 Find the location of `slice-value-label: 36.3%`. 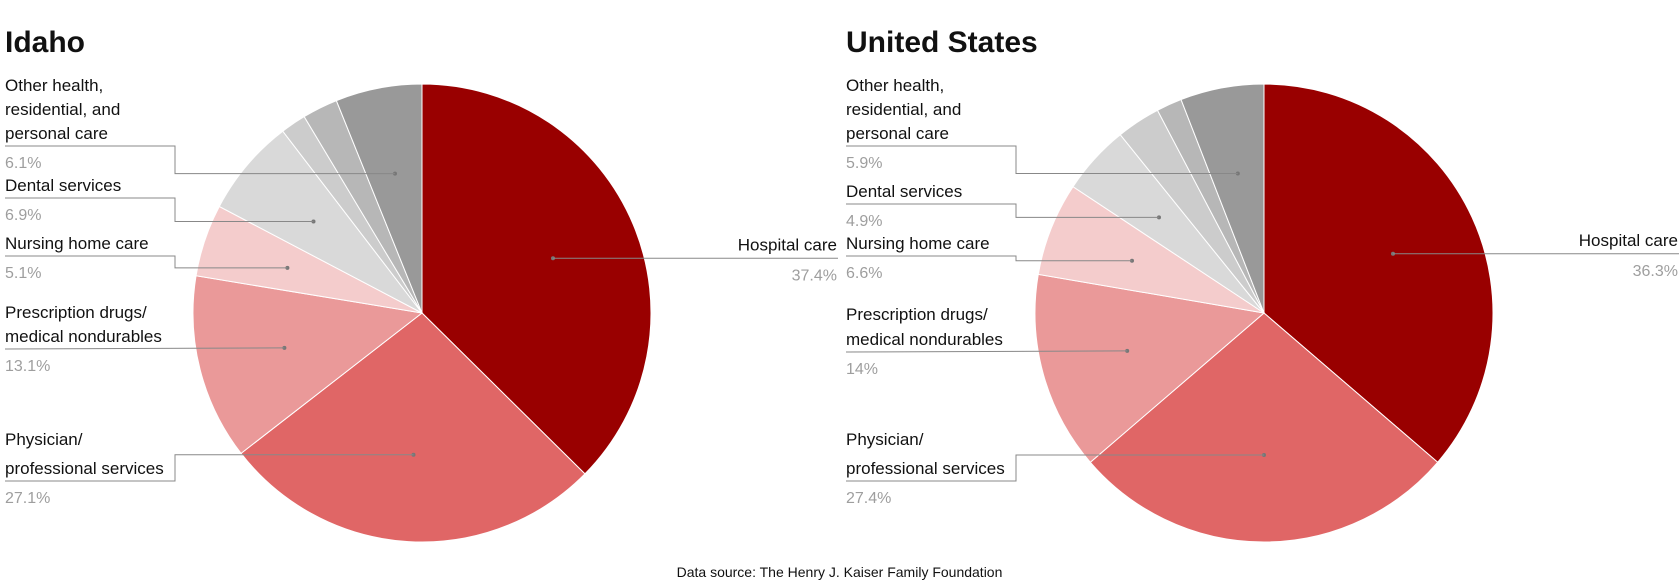

slice-value-label: 36.3% is located at coordinates (1655, 271).